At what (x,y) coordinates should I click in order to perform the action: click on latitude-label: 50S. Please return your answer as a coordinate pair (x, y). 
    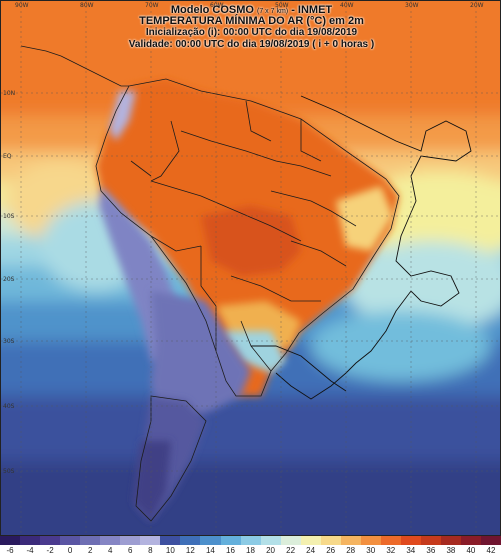
    Looking at the image, I should click on (9, 471).